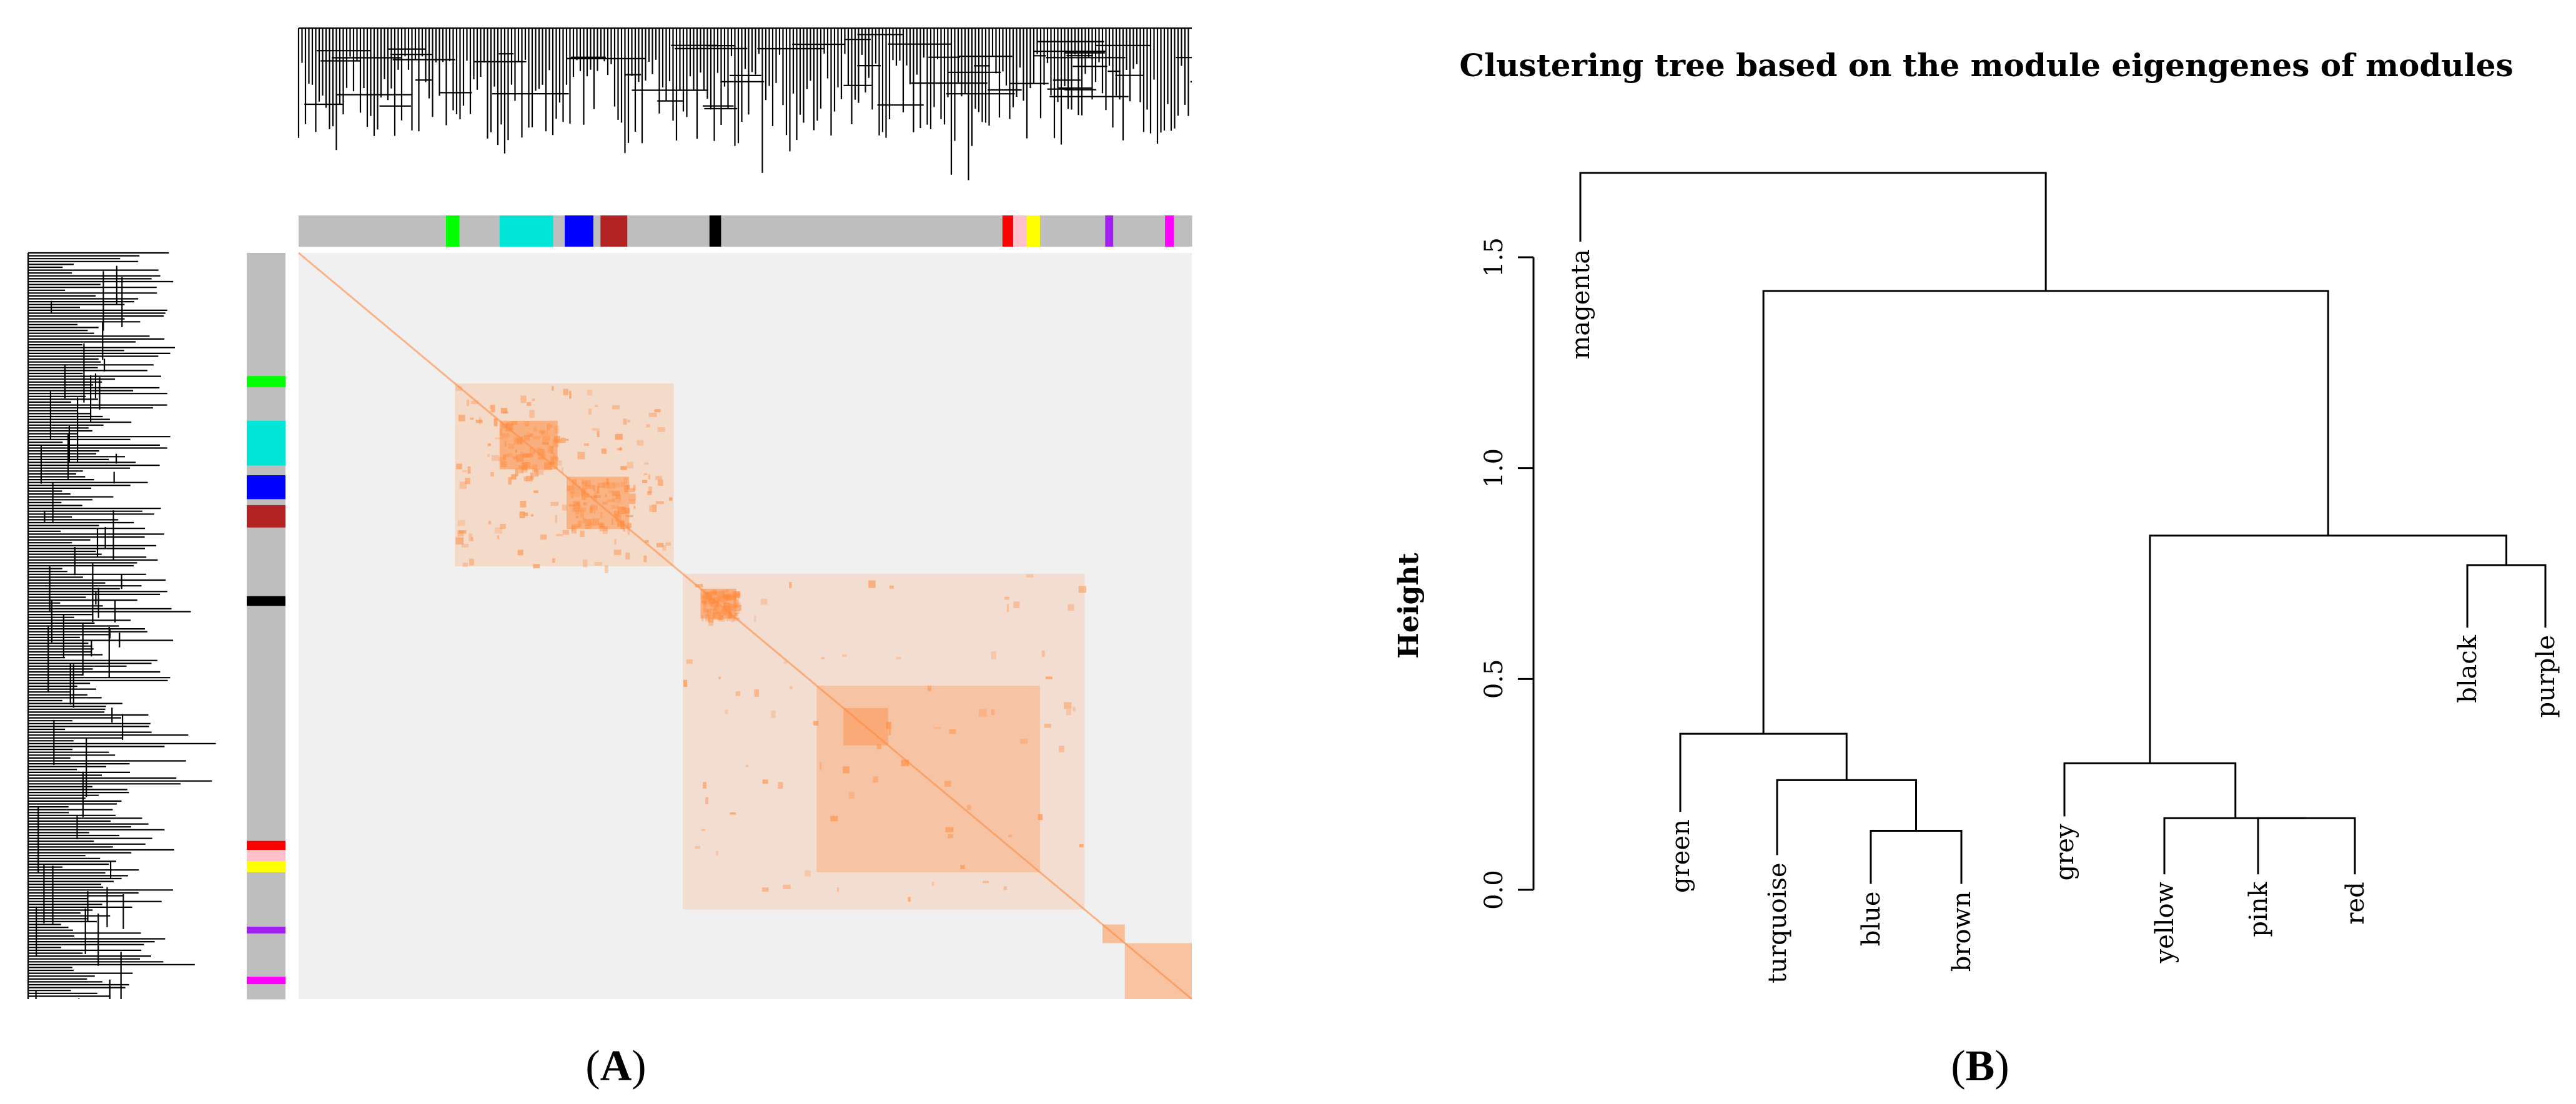 The image size is (2576, 1104). Describe the element at coordinates (715, 231) in the screenshot. I see `top-bar-black` at that location.